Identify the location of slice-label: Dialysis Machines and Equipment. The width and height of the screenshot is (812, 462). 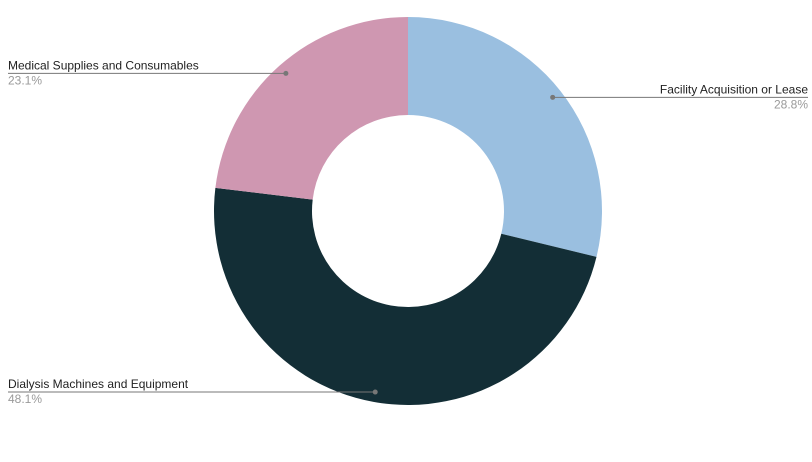
(98, 384).